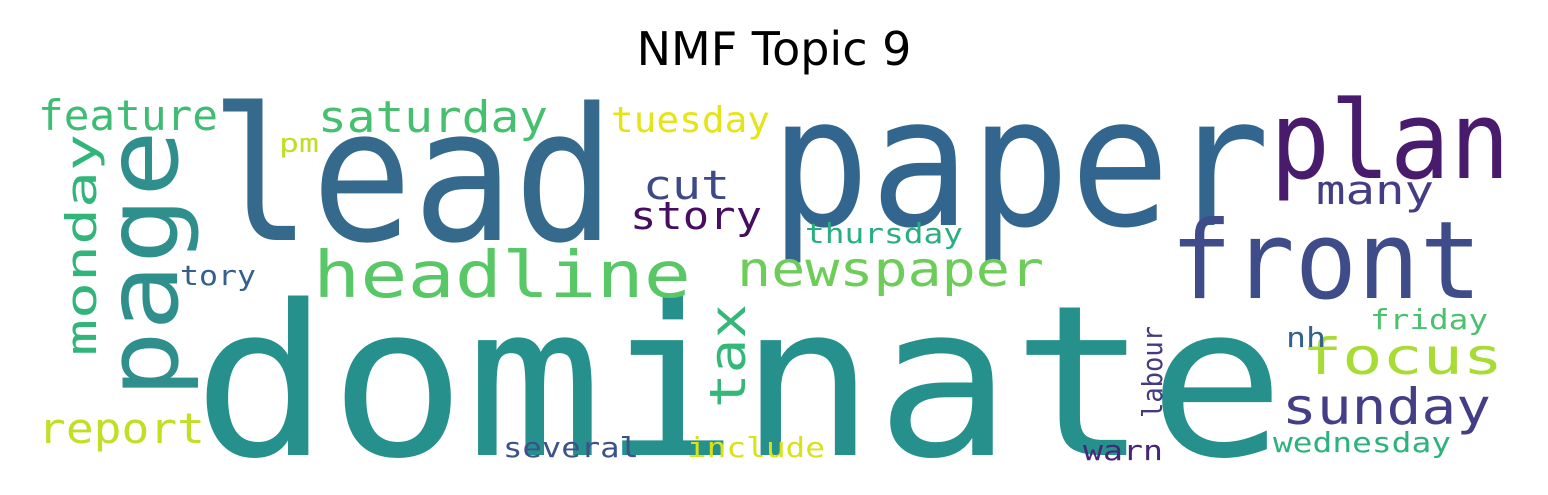  What do you see at coordinates (571, 447) in the screenshot?
I see `word-several: several` at bounding box center [571, 447].